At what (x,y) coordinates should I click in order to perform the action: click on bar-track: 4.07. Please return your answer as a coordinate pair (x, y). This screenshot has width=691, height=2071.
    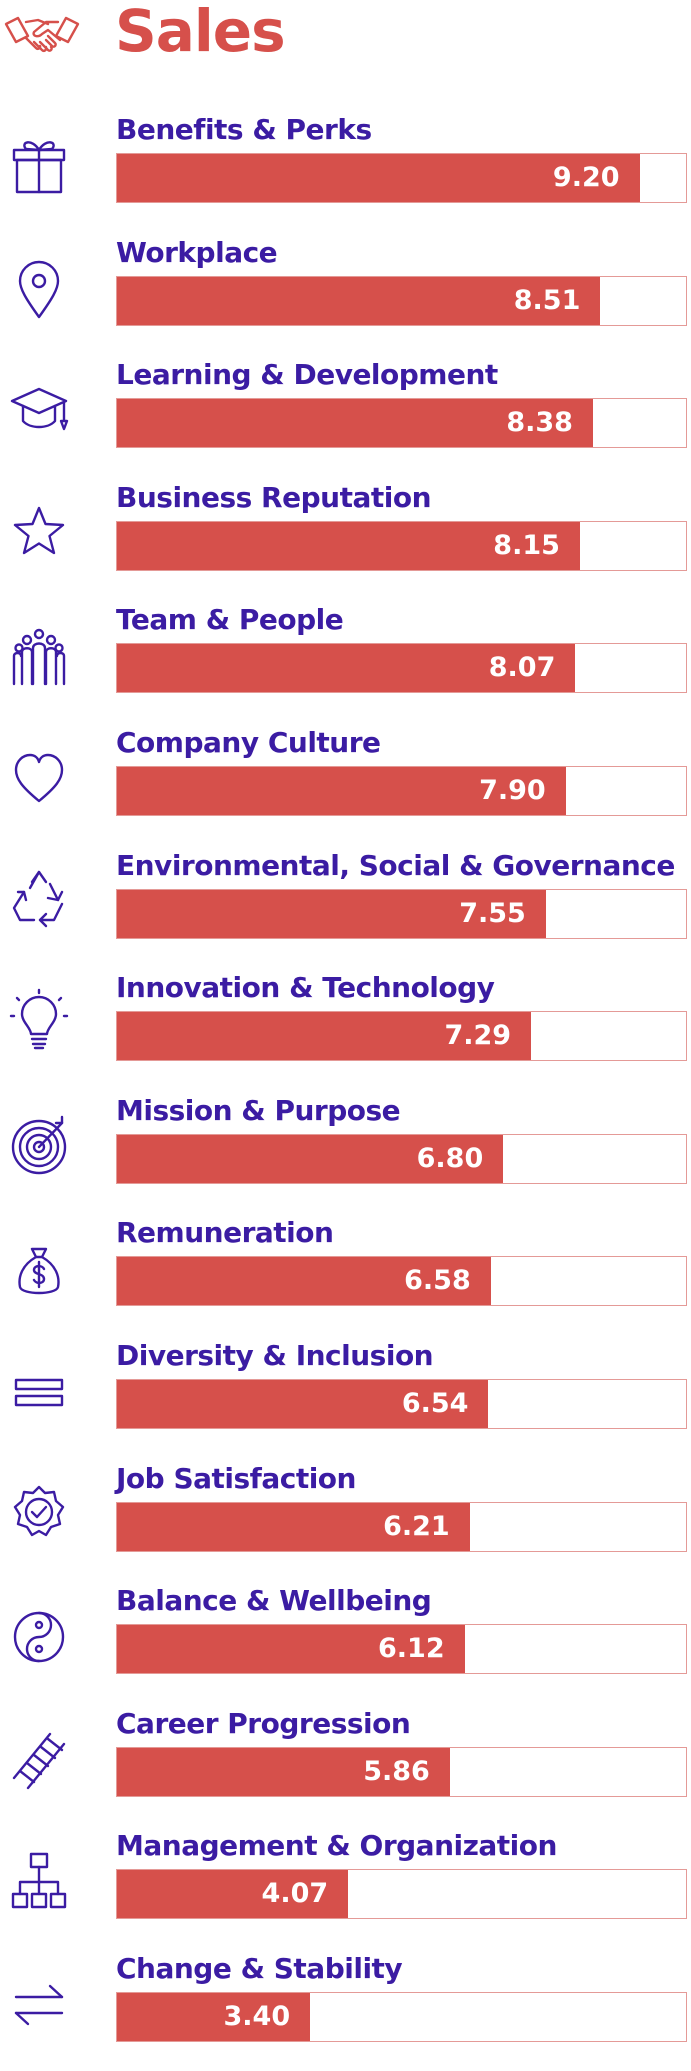
    Looking at the image, I should click on (401, 1894).